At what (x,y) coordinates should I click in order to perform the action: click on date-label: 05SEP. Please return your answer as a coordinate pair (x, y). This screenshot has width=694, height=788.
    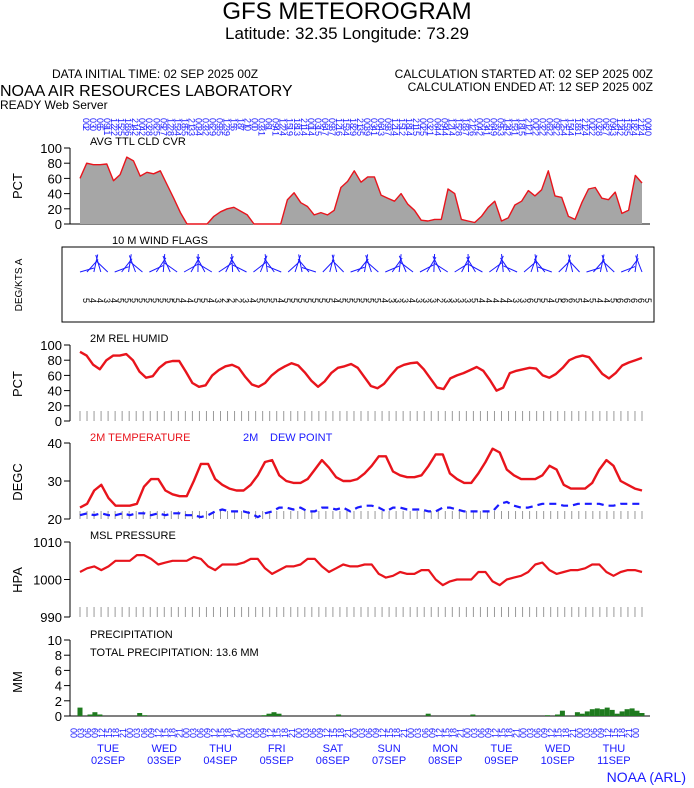
    Looking at the image, I should click on (277, 761).